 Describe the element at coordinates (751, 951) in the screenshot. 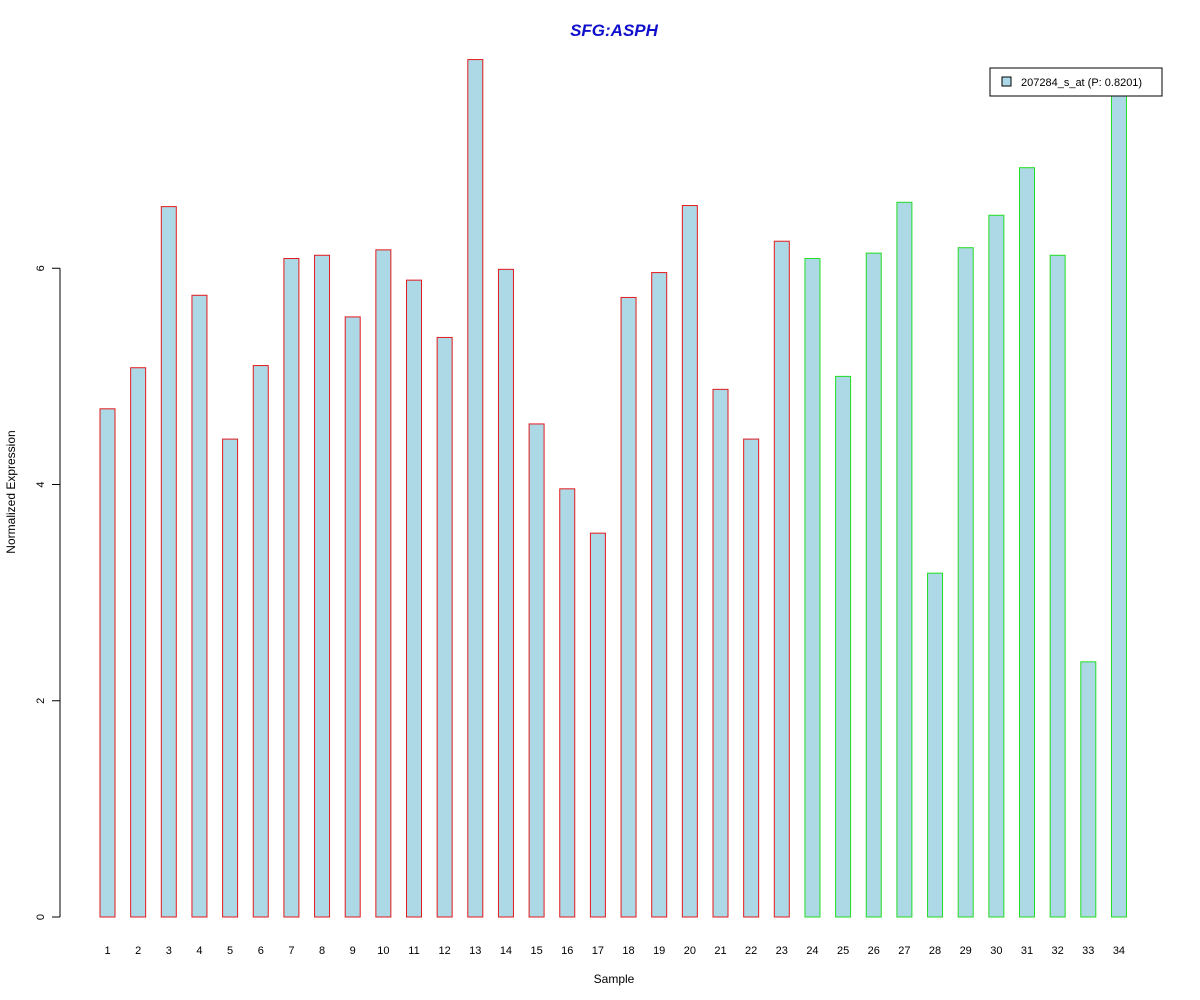

I see `x-tick-label: 22` at that location.